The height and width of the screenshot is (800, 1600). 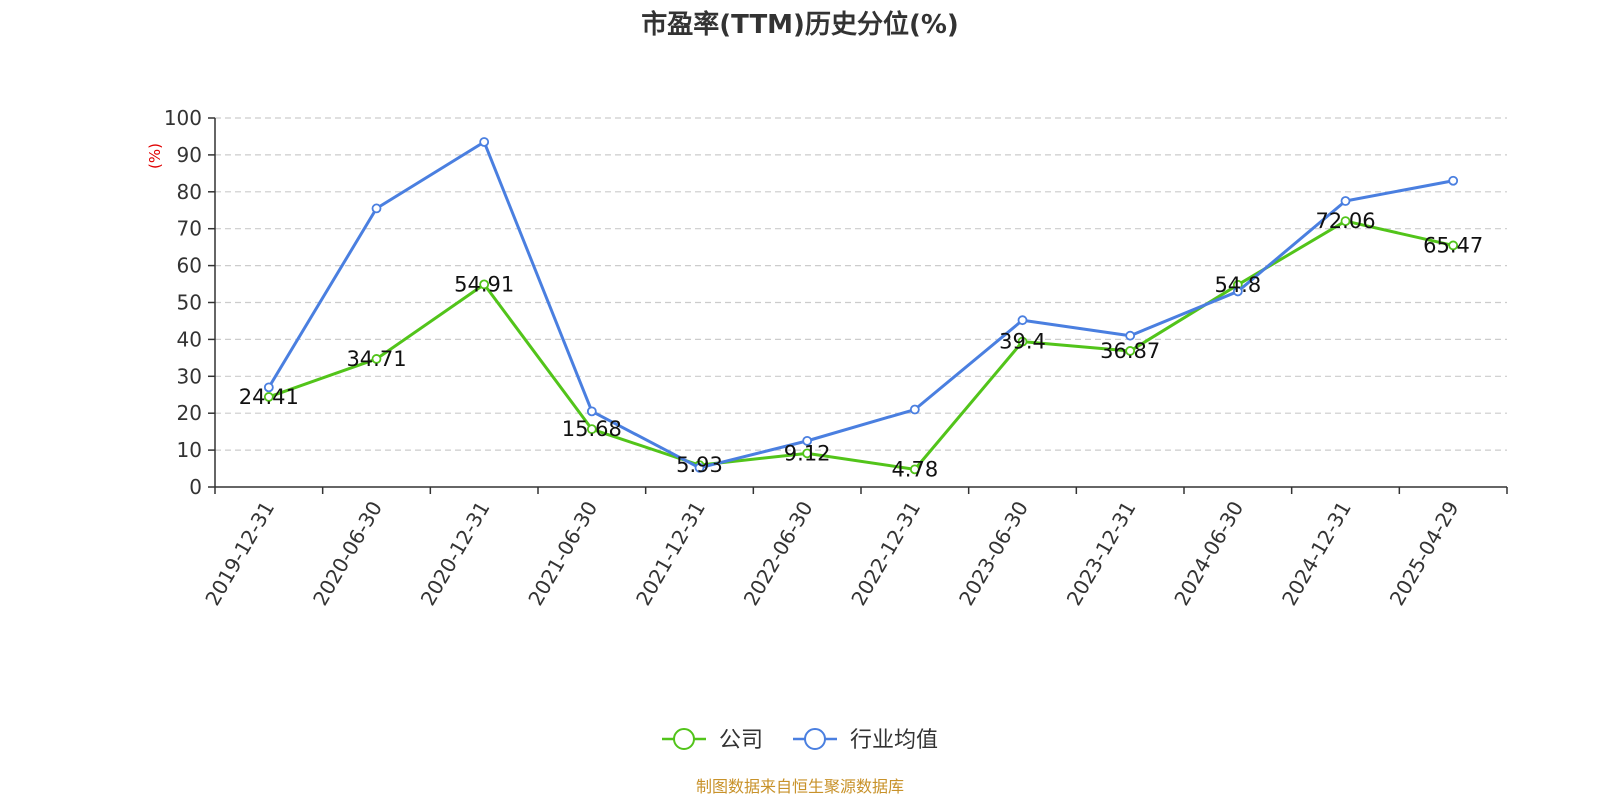 I want to click on x-tick-label: 2022-06-30, so click(x=778, y=553).